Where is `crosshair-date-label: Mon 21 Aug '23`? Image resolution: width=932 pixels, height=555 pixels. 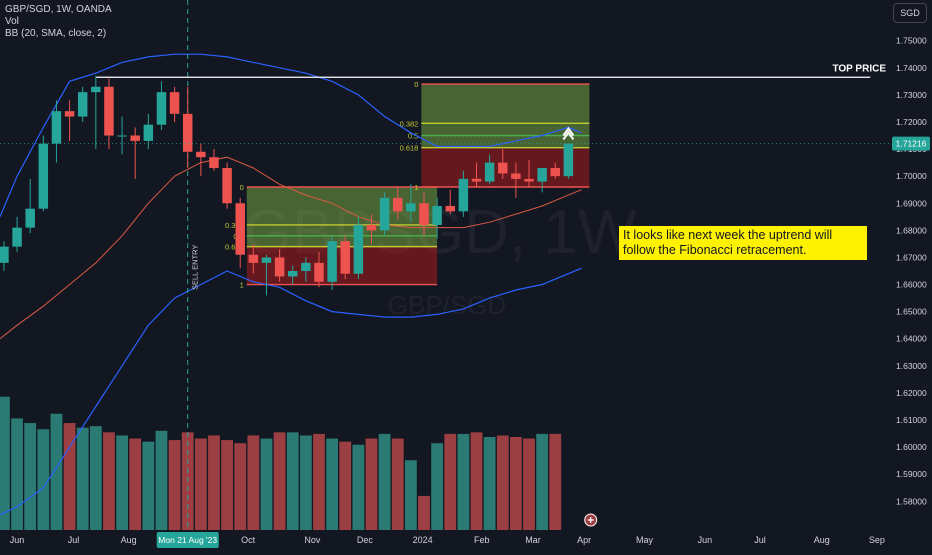 crosshair-date-label: Mon 21 Aug '23 is located at coordinates (187, 540).